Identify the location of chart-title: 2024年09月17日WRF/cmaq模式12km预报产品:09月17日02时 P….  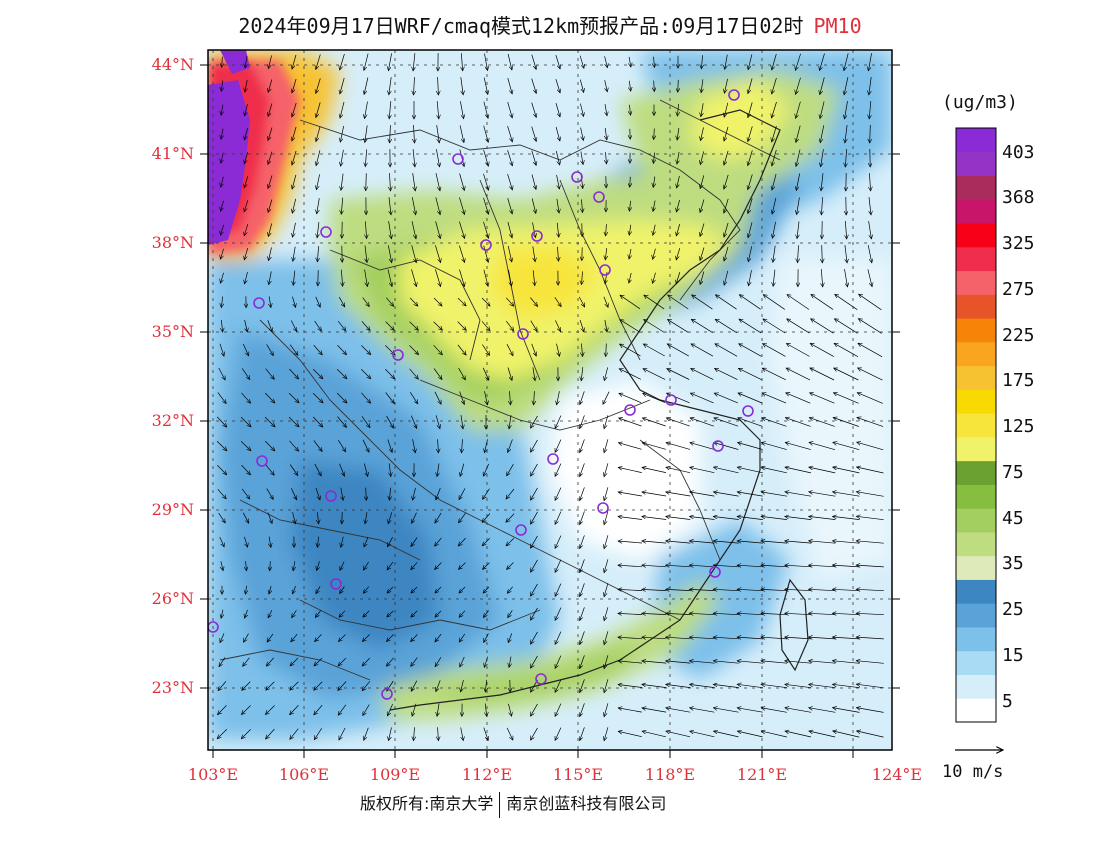
(550, 24).